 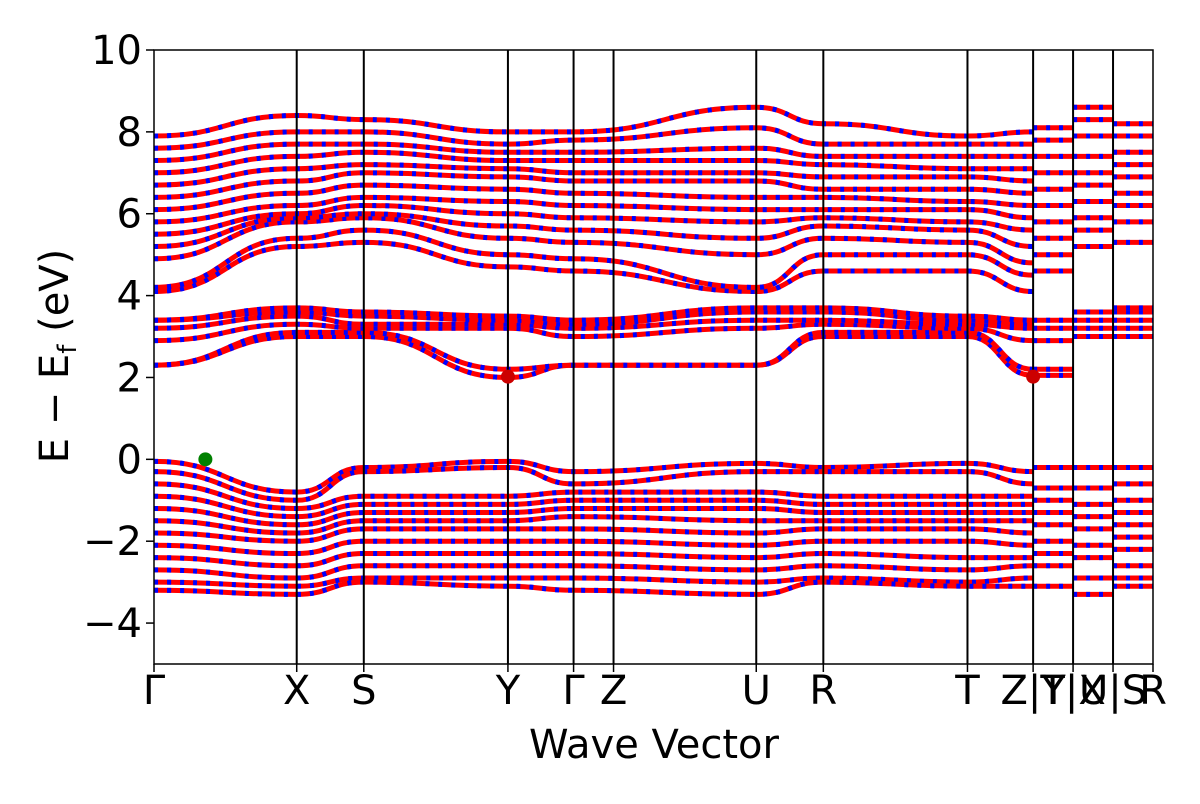 I want to click on y-axis-label: E − Ef (eV), so click(x=57, y=356).